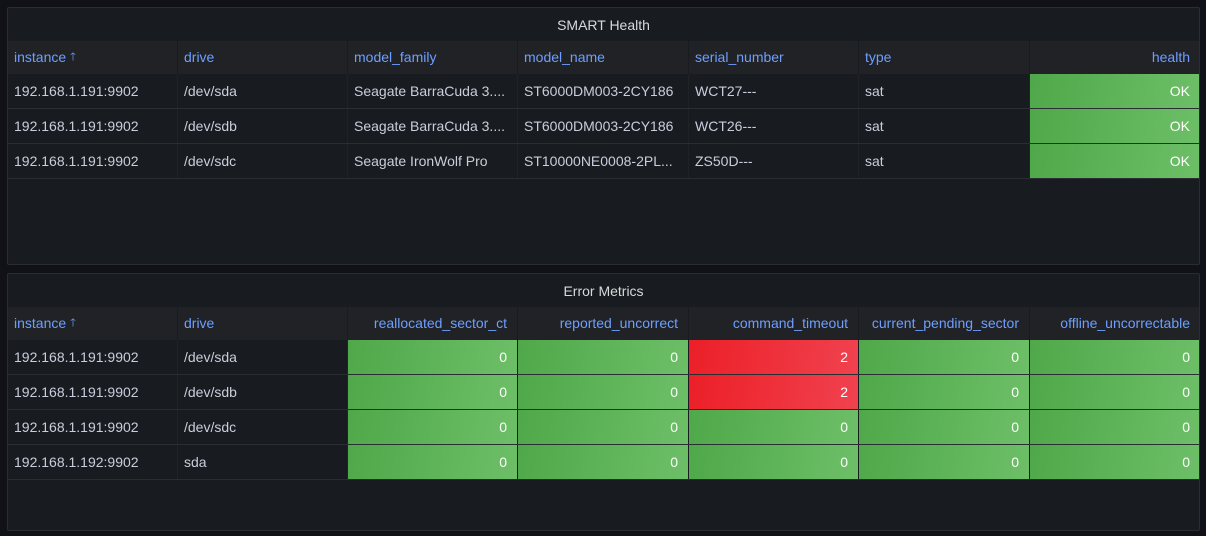 The width and height of the screenshot is (1206, 536). I want to click on cell-instance: 192.168.1.192:9902, so click(93, 462).